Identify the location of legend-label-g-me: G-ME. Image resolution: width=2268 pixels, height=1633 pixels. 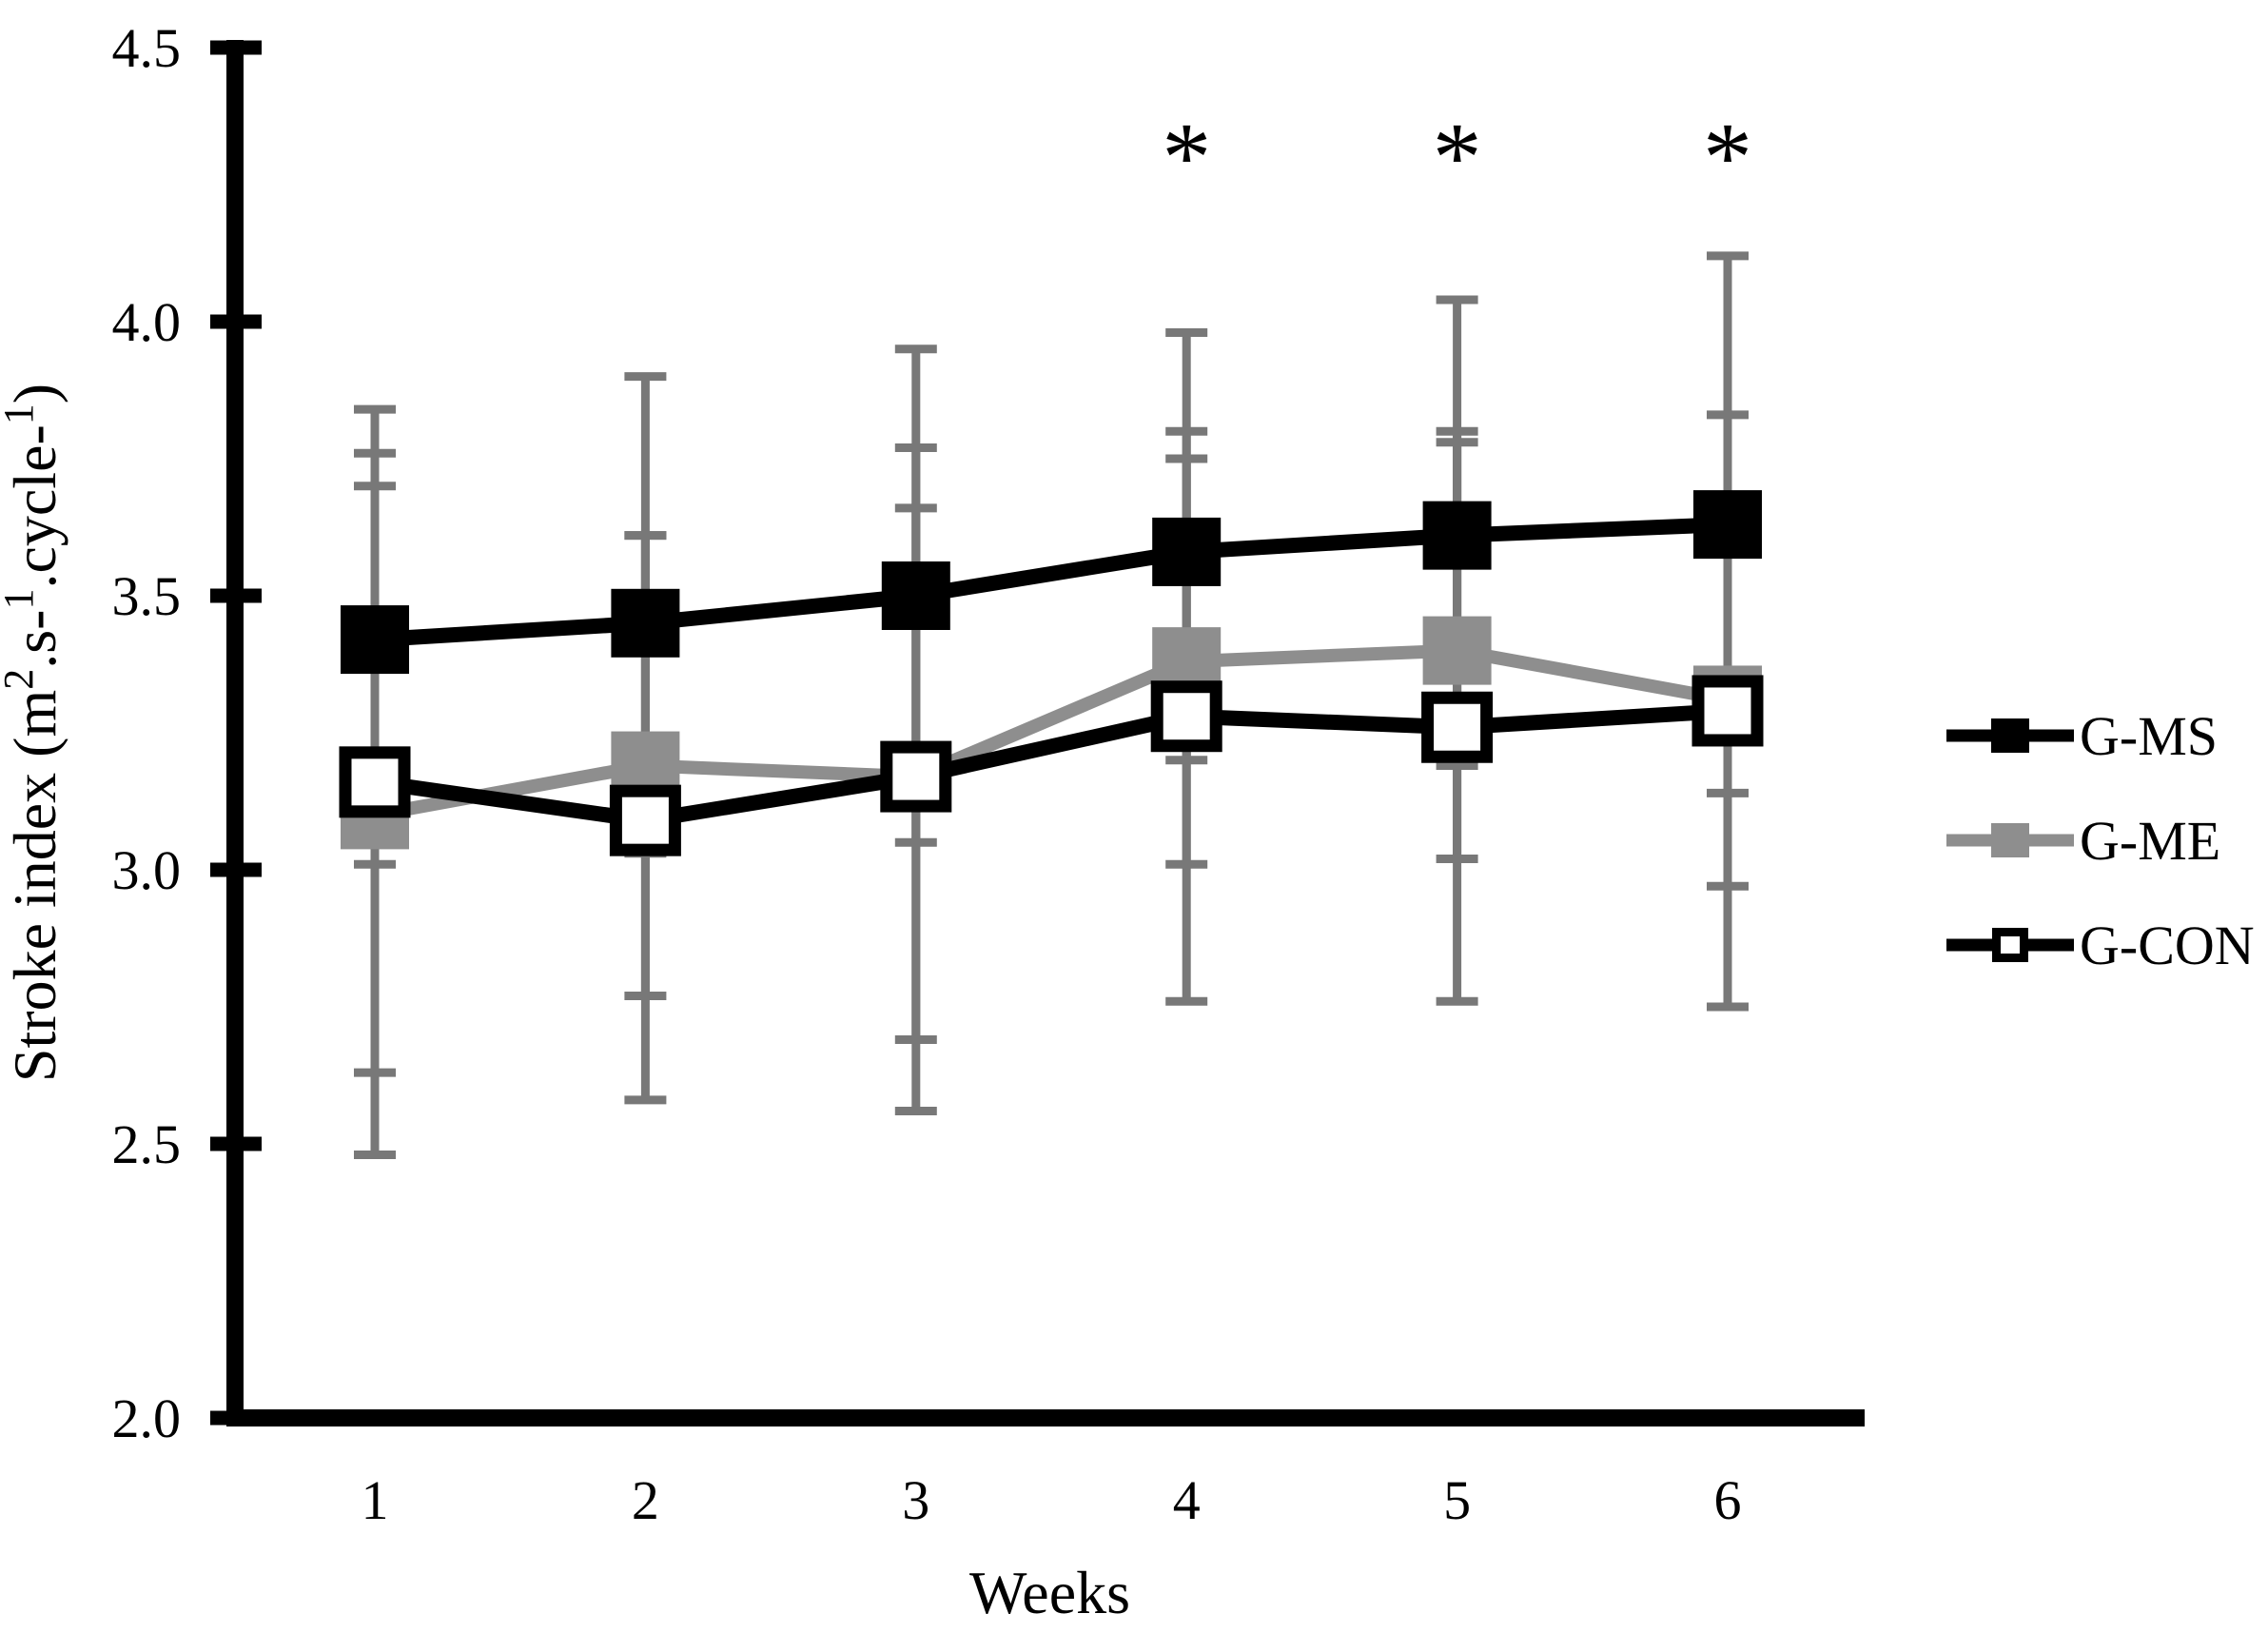
(2150, 840).